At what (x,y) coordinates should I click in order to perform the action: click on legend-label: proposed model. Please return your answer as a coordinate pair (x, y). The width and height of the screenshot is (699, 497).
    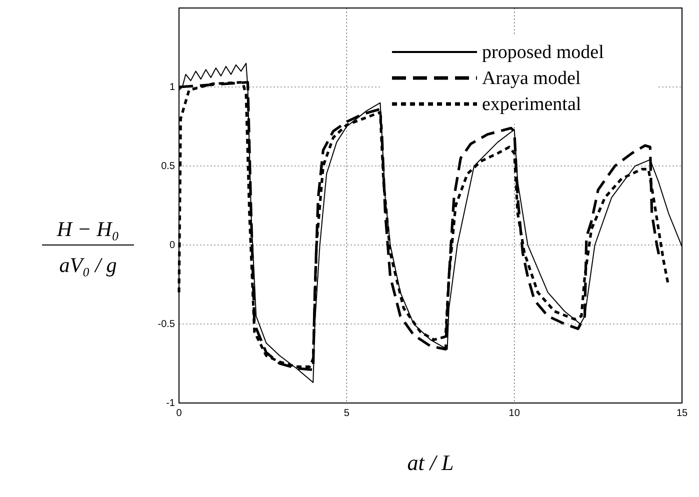
    Looking at the image, I should click on (543, 52).